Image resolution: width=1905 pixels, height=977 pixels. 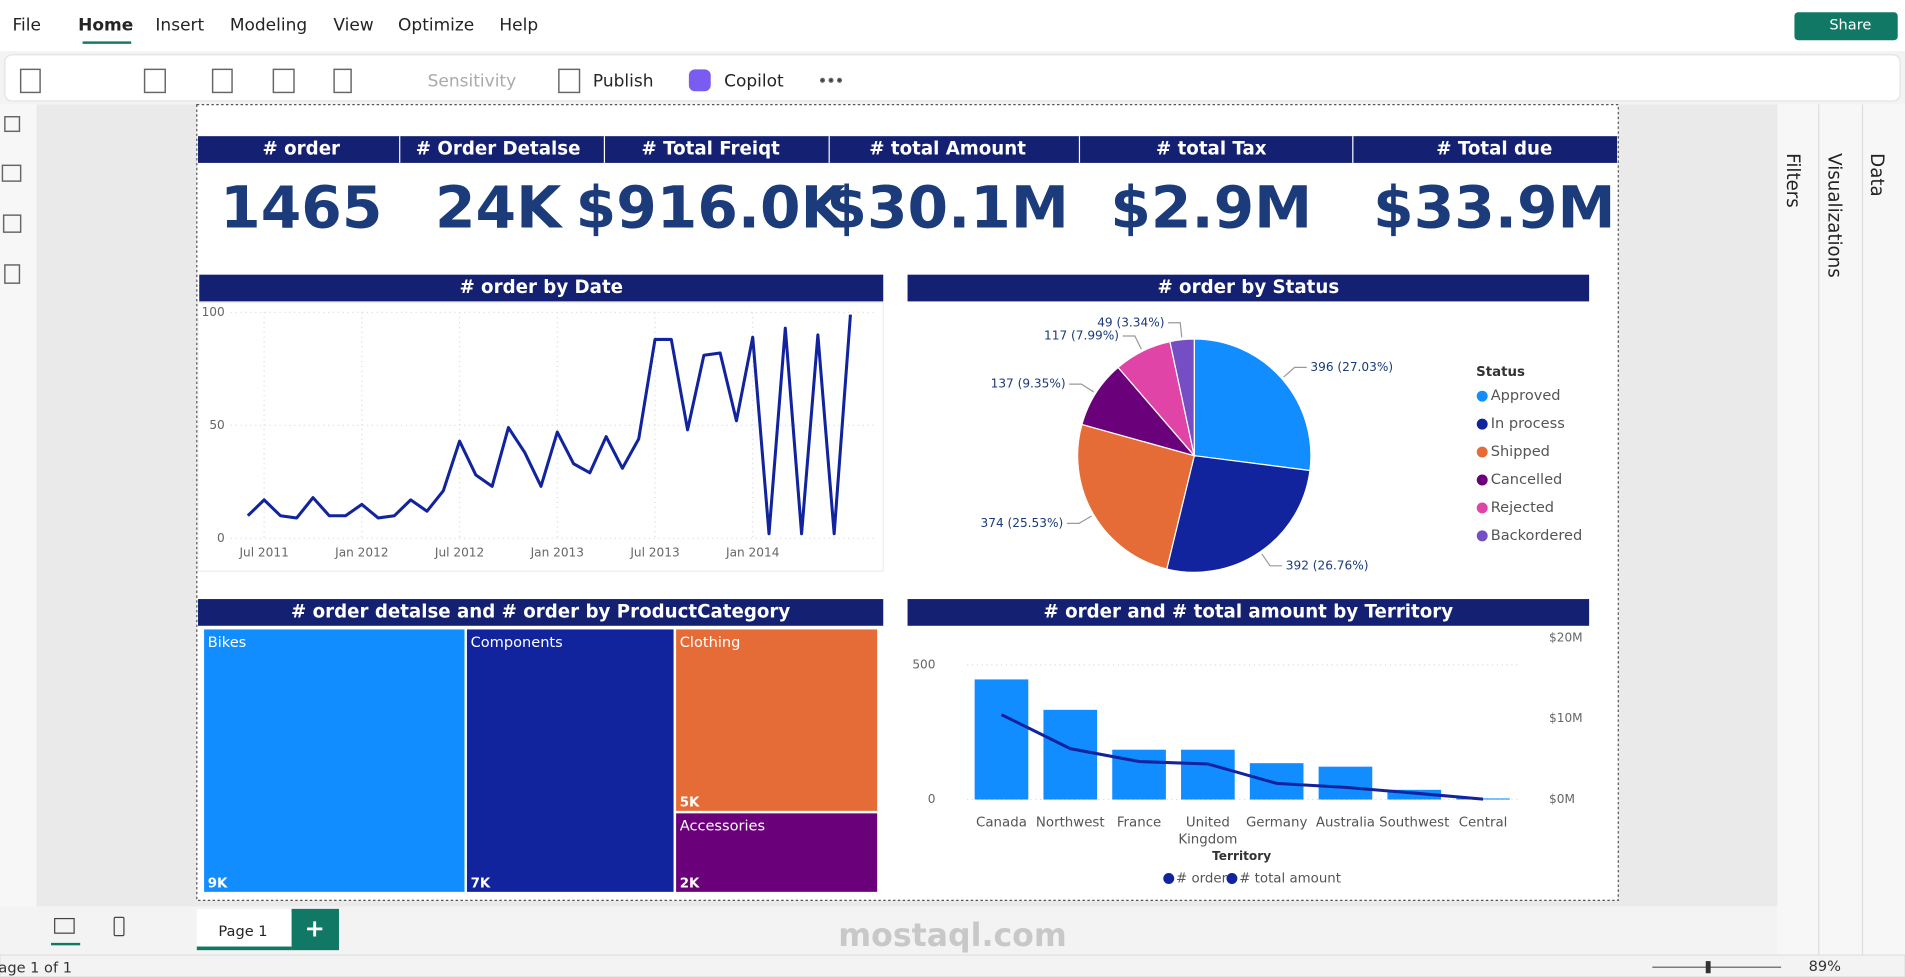 I want to click on paste-icon, so click(x=30, y=81).